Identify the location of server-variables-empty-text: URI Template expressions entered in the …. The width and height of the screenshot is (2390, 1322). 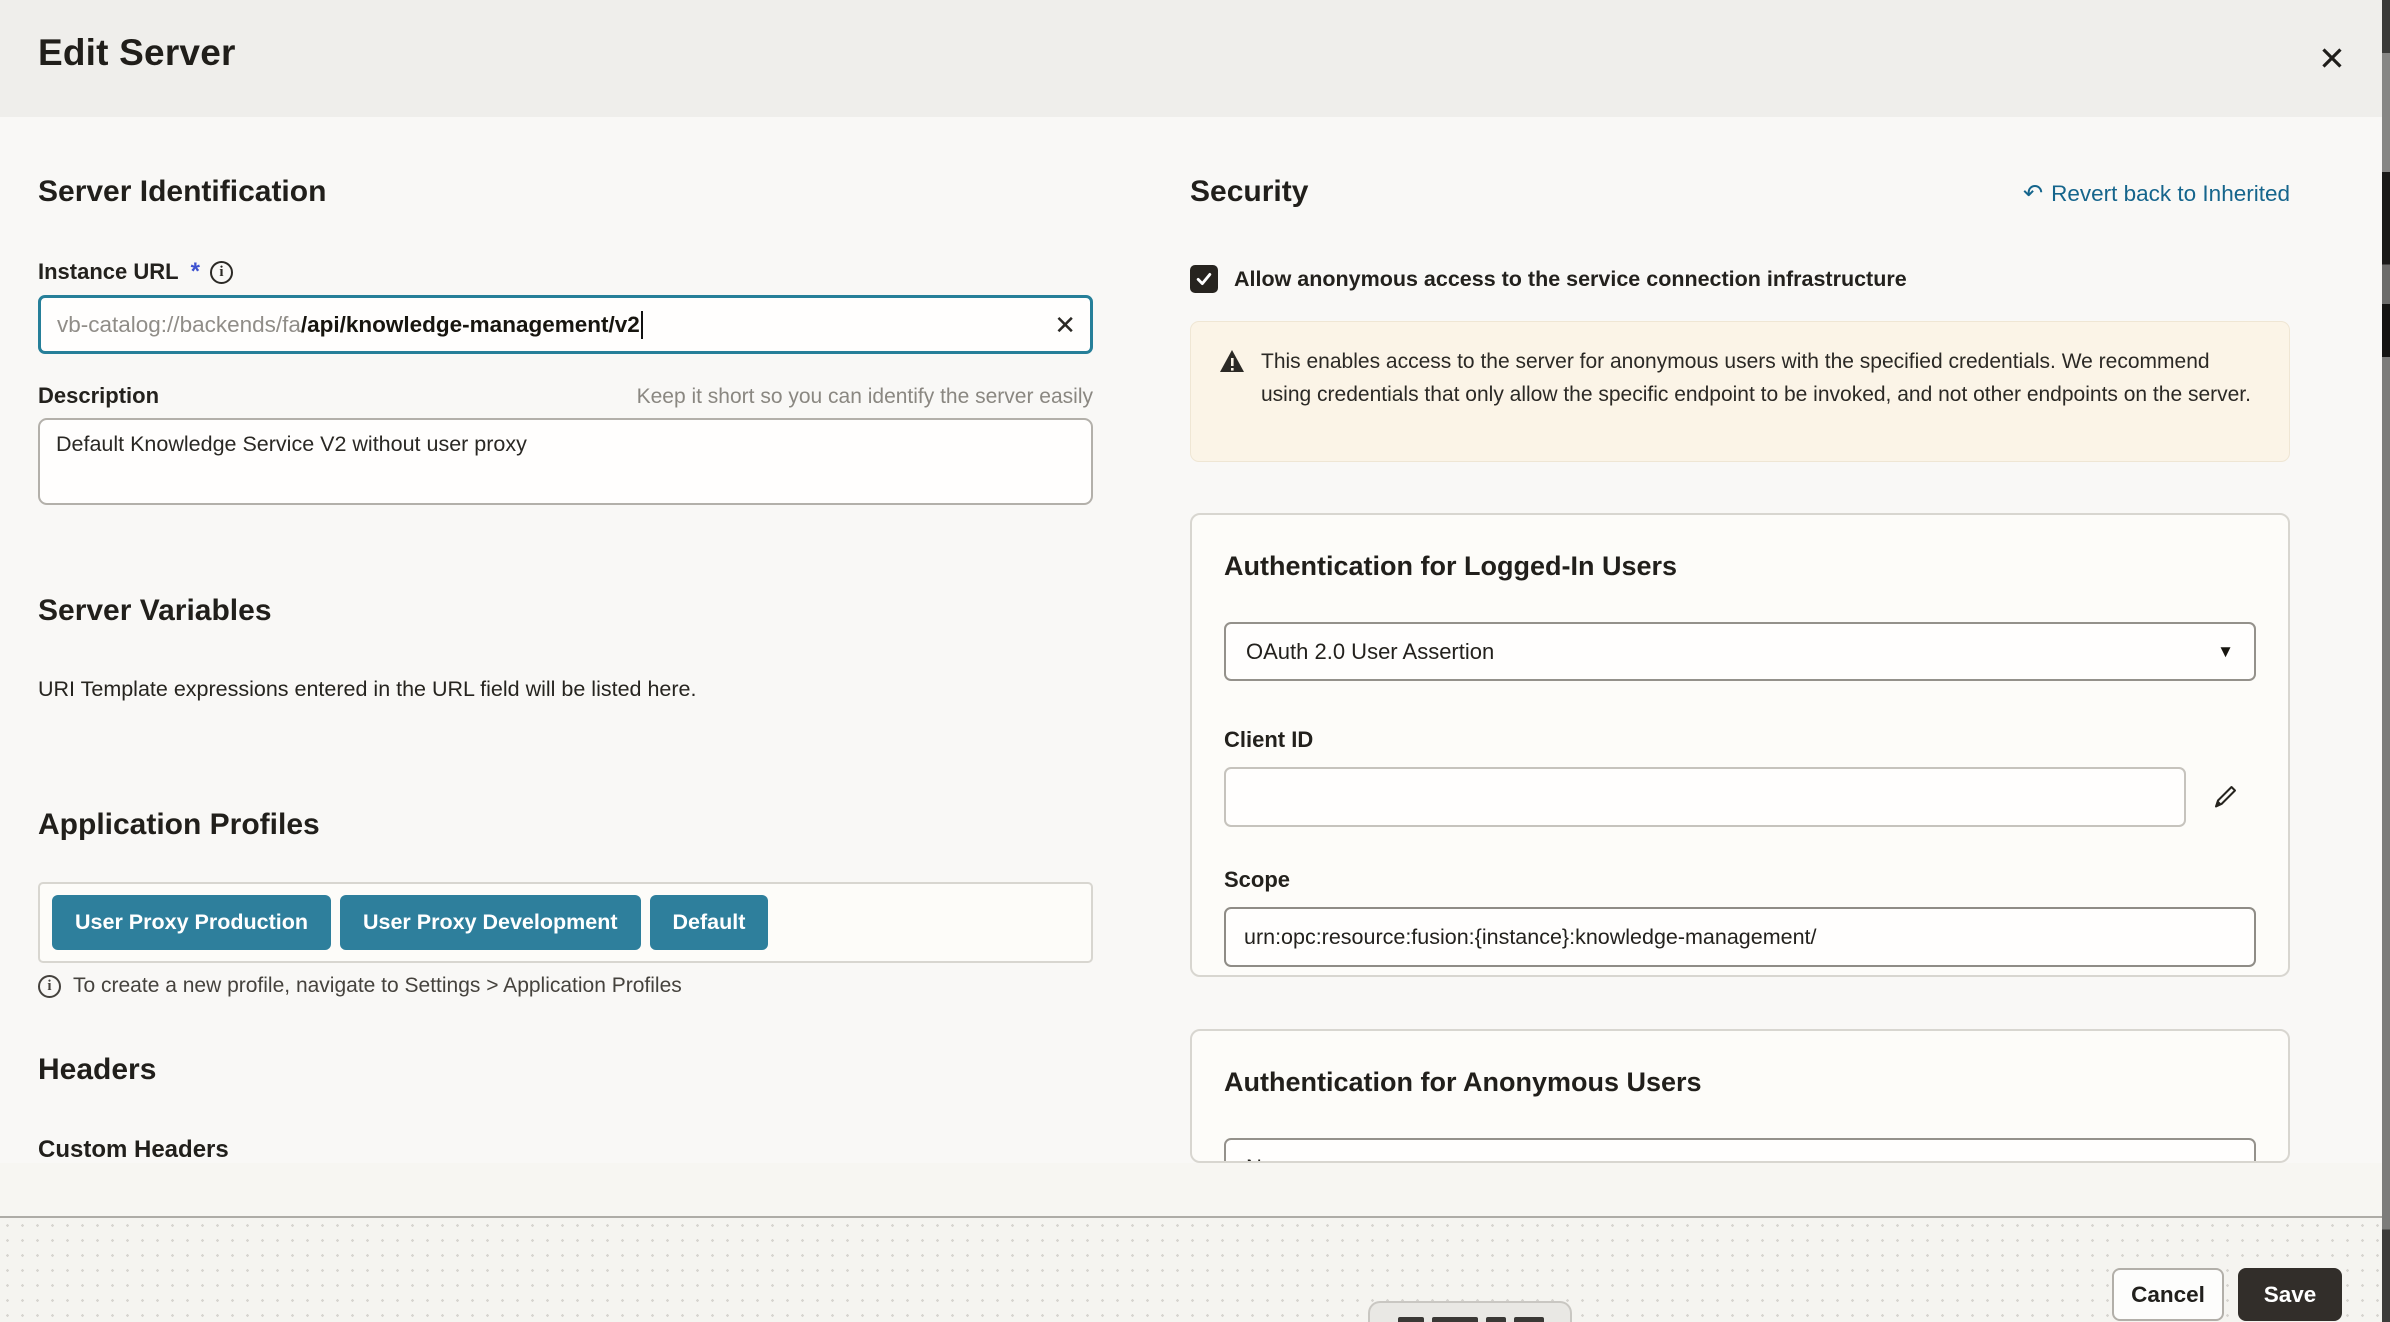
(367, 689).